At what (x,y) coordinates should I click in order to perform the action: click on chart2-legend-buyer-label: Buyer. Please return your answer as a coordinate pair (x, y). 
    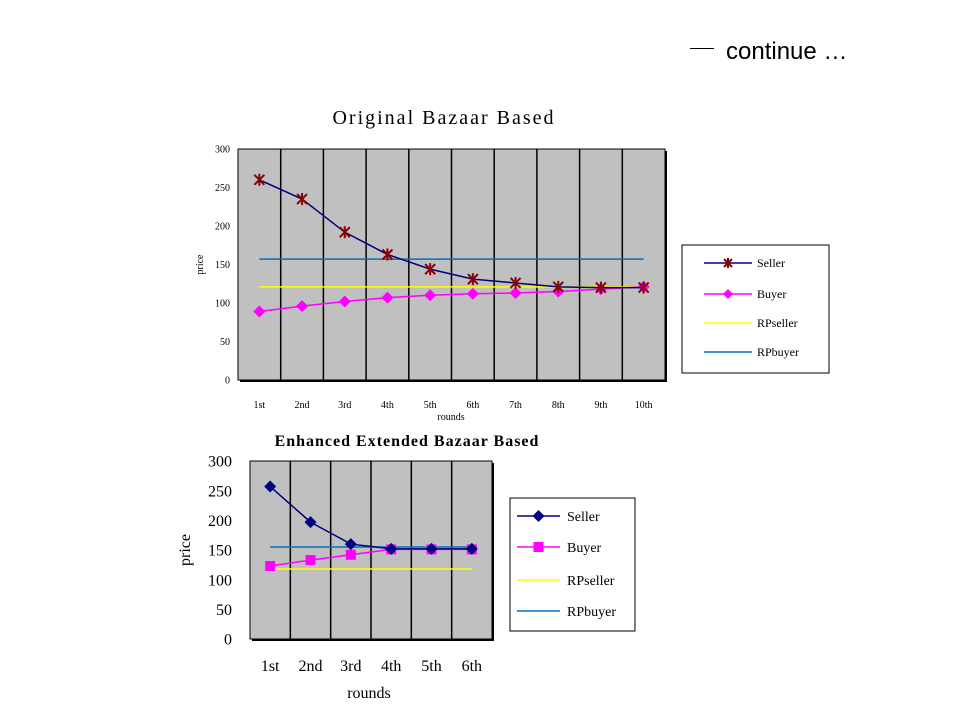
    Looking at the image, I should click on (584, 548).